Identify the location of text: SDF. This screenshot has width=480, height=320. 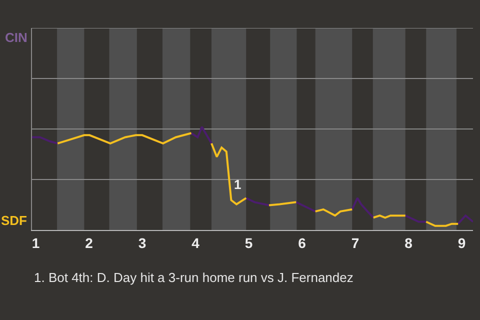
(14, 220).